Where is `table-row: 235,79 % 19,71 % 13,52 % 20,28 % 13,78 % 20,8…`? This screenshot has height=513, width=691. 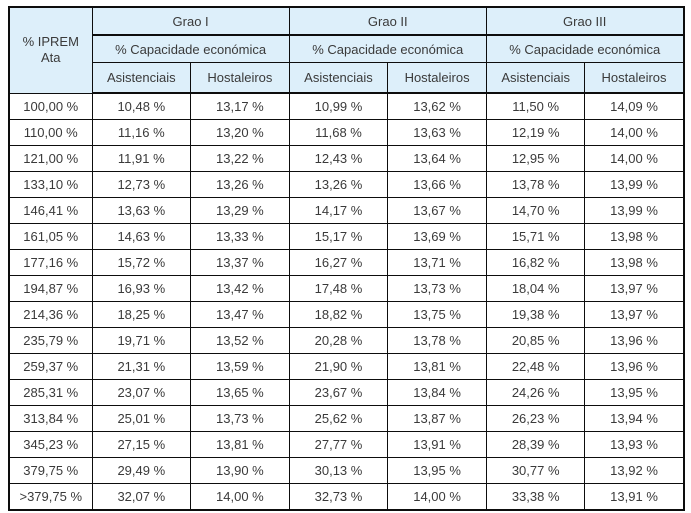 table-row: 235,79 % 19,71 % 13,52 % 20,28 % 13,78 % 20,8… is located at coordinates (346, 340).